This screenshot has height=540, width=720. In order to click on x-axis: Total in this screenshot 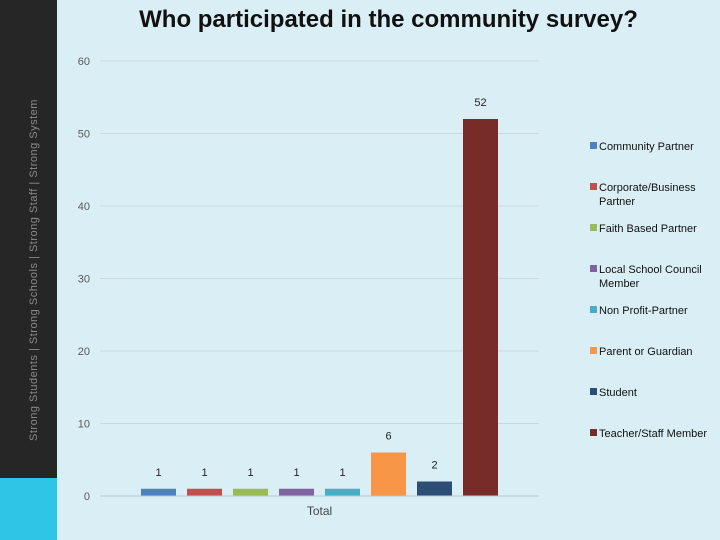, I will do `click(319, 506)`.